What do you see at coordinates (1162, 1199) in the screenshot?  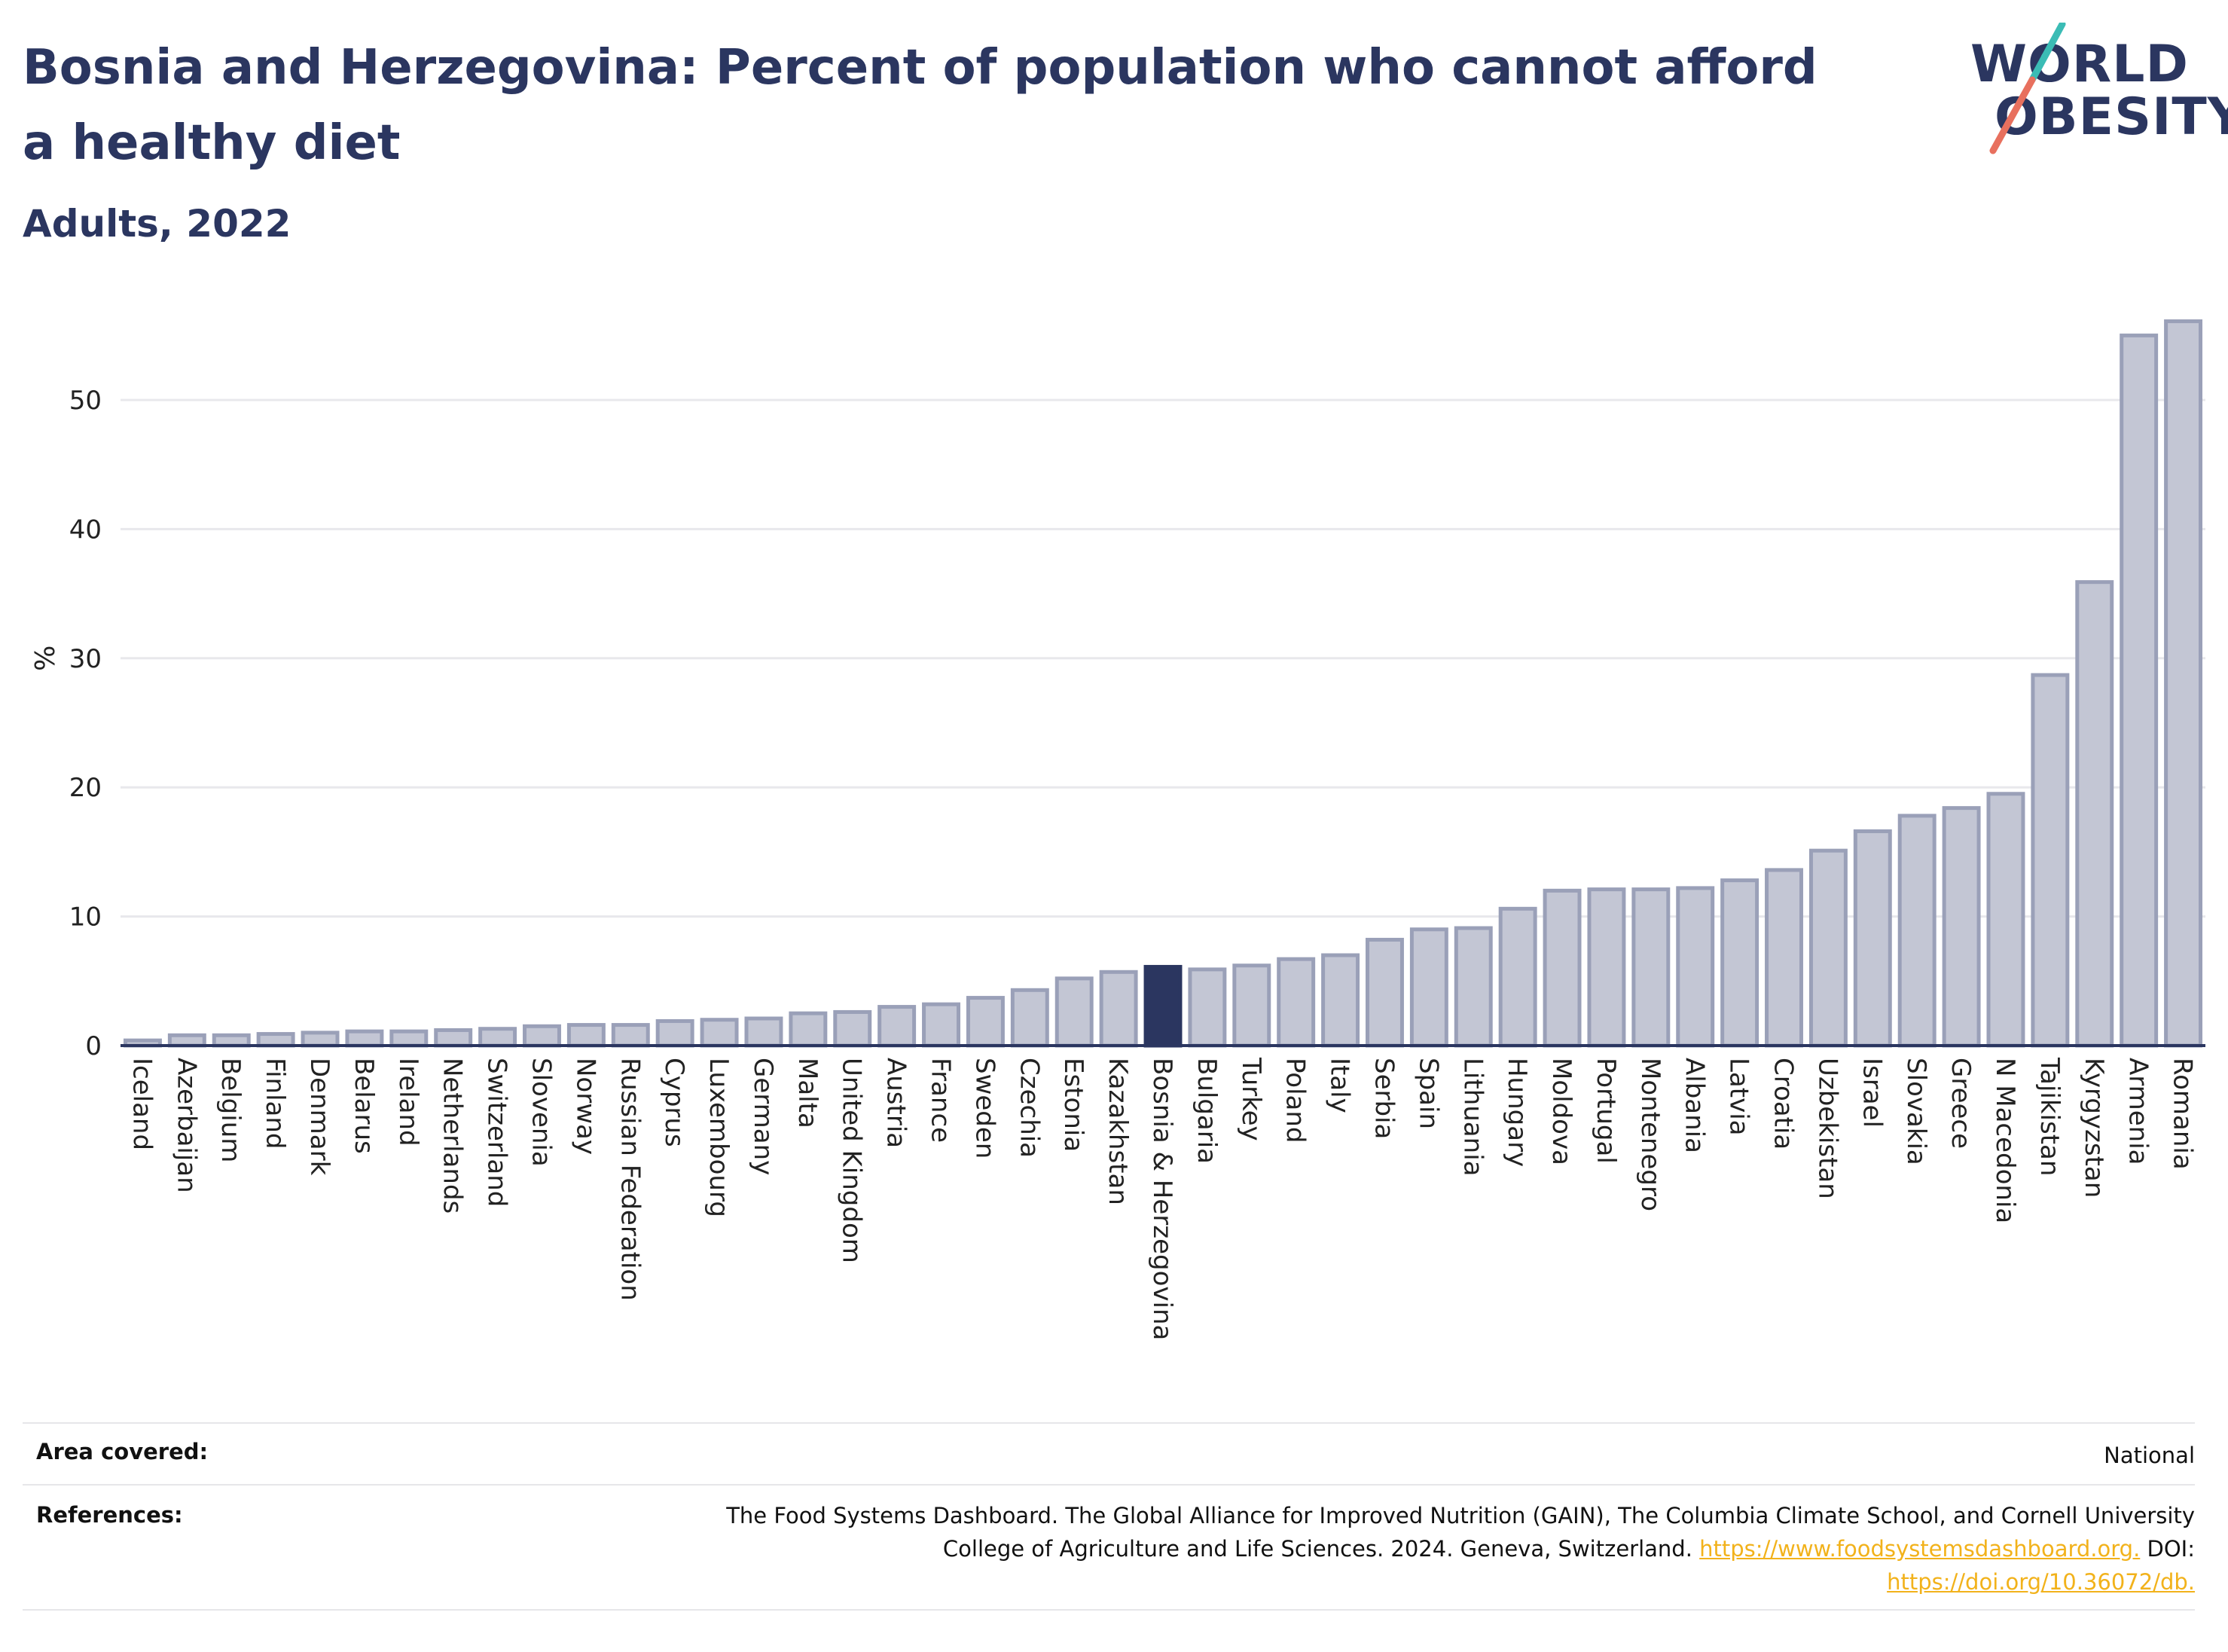 I see `x-tick-label: Bosnia & Herzegovina` at bounding box center [1162, 1199].